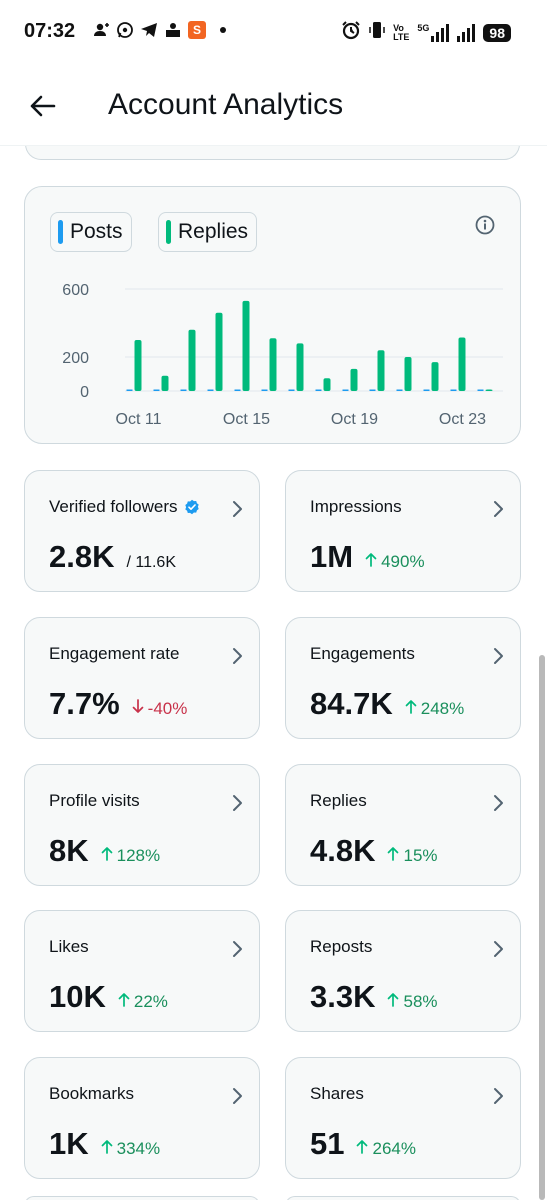  I want to click on notification-icons: S, so click(159, 30).